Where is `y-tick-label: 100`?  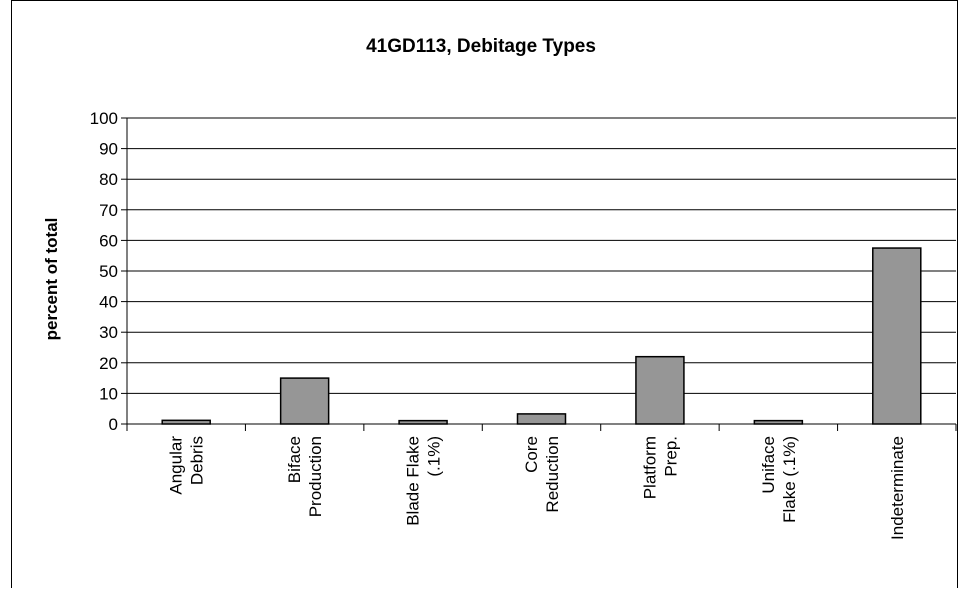 y-tick-label: 100 is located at coordinates (104, 118).